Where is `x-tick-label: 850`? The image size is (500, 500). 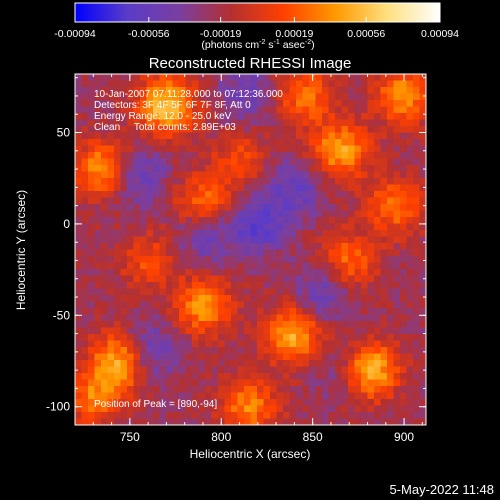
x-tick-label: 850 is located at coordinates (313, 437).